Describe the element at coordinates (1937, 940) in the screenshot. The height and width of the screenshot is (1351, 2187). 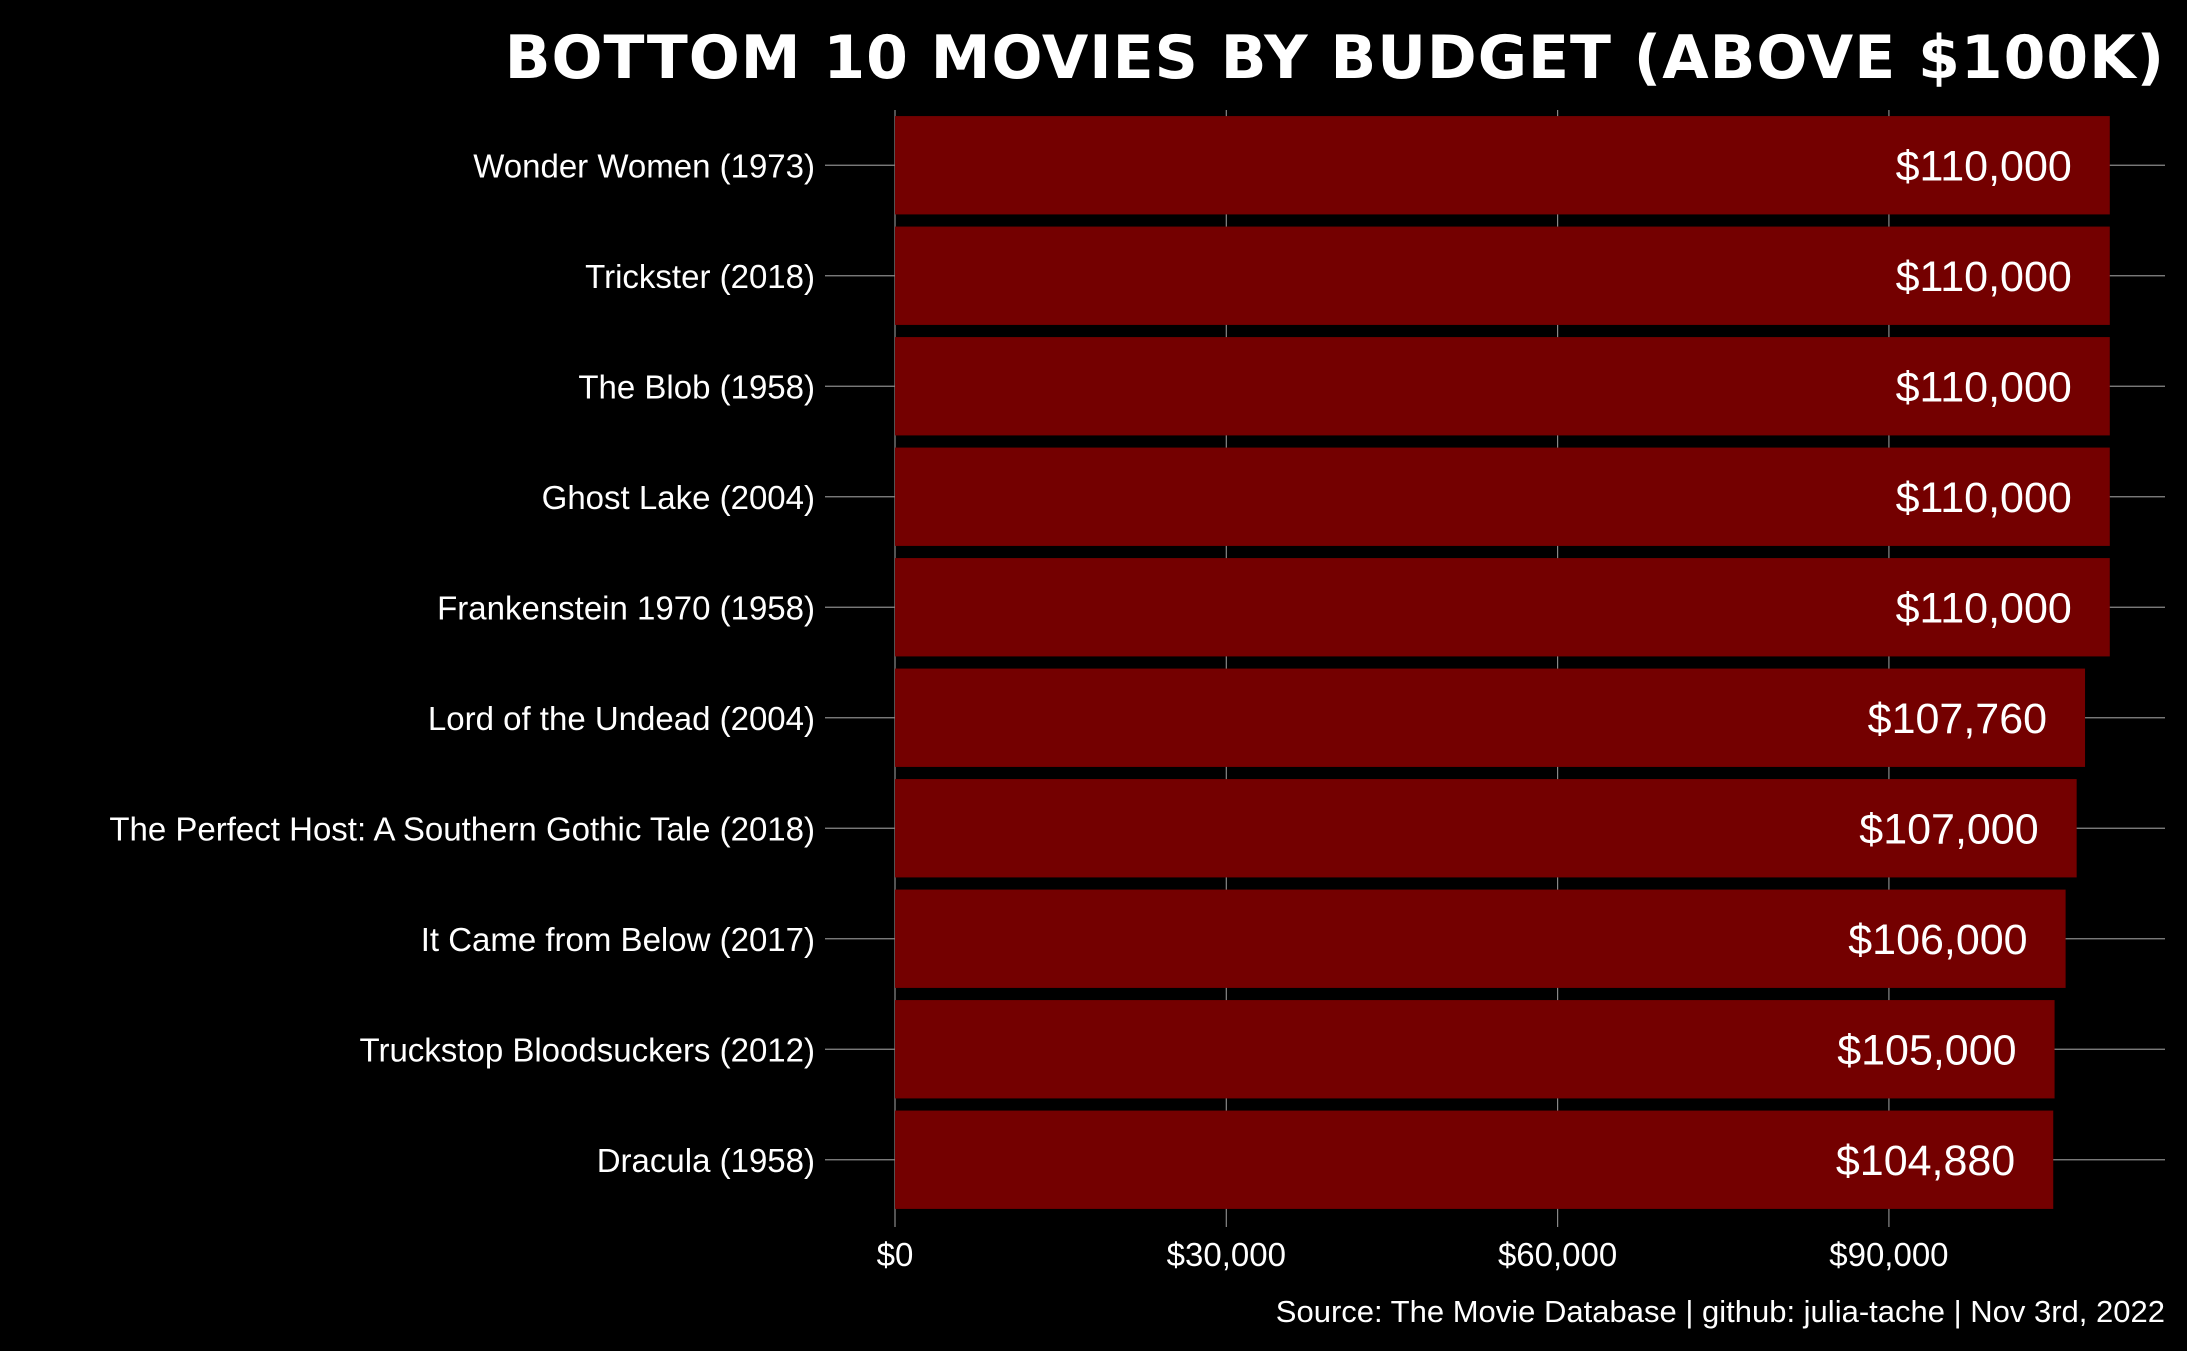
I see `bar-value-label: $106,000` at that location.